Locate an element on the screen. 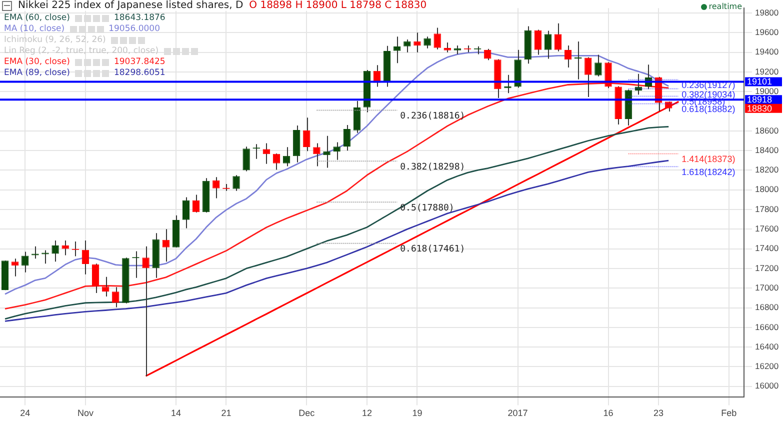 This screenshot has height=422, width=784. y-tick-label: 16000 is located at coordinates (767, 385).